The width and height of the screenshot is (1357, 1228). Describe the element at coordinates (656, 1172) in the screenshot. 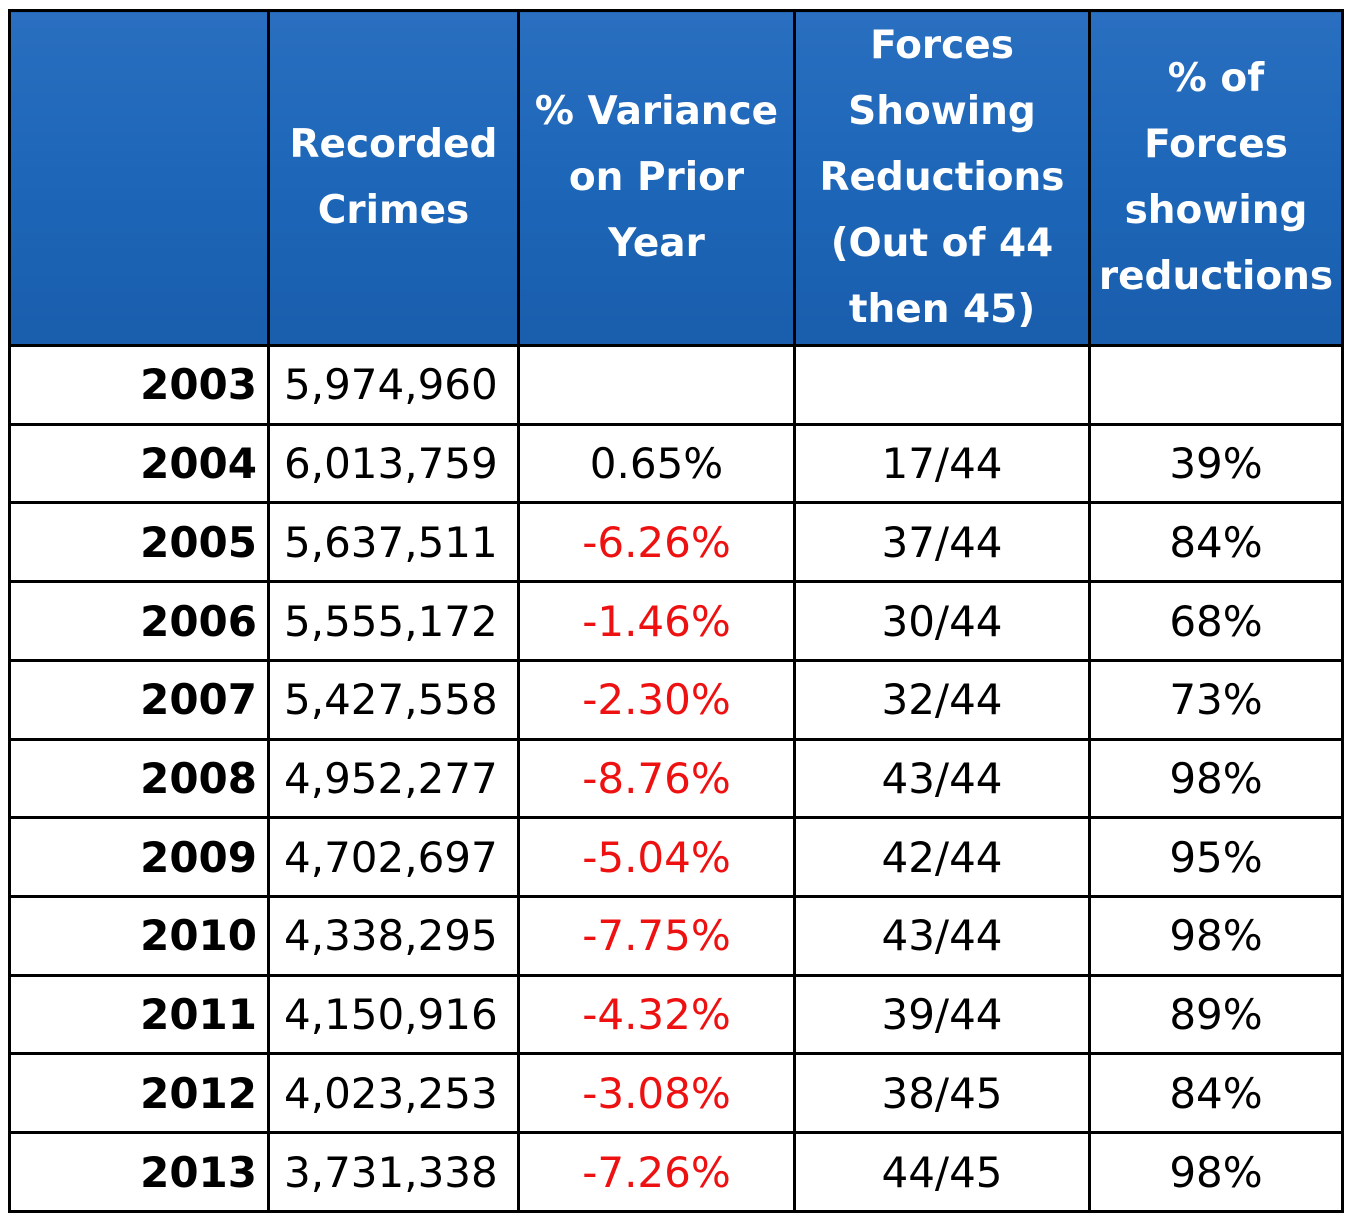

I see `variance-cell: -7.26%` at that location.